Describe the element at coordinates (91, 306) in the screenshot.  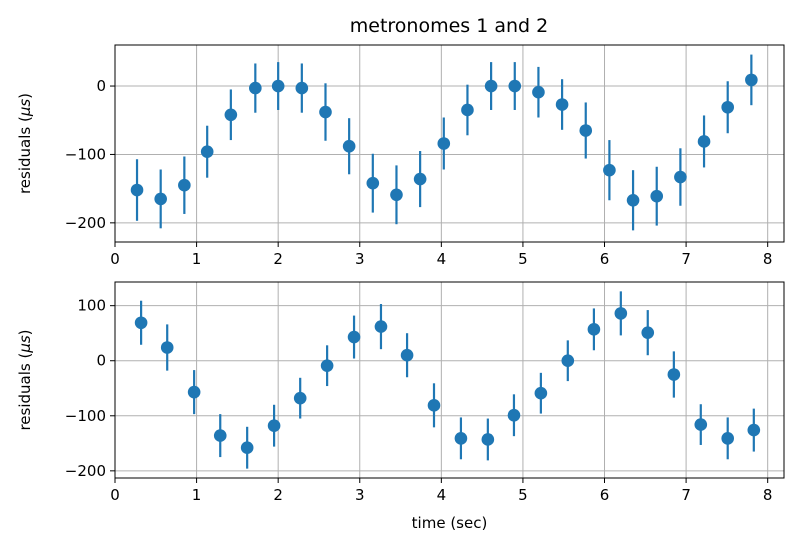
I see `y-tick-label: 100` at that location.